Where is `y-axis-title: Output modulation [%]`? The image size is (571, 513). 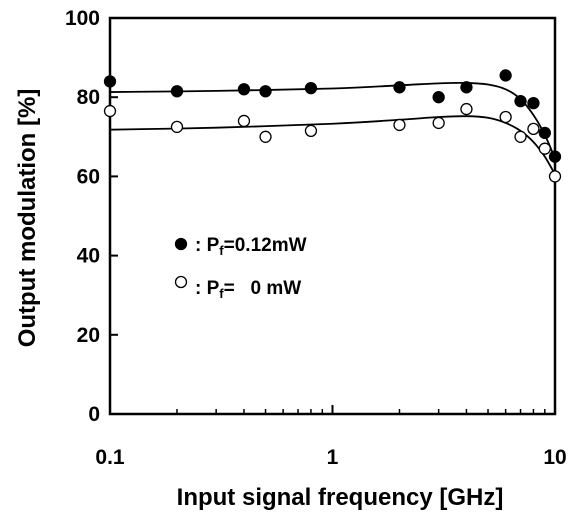 y-axis-title: Output modulation [%] is located at coordinates (27, 218).